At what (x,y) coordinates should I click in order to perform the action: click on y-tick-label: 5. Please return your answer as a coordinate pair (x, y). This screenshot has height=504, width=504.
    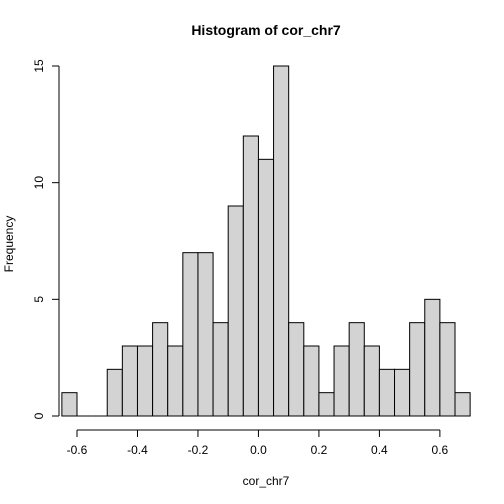
    Looking at the image, I should click on (39, 299).